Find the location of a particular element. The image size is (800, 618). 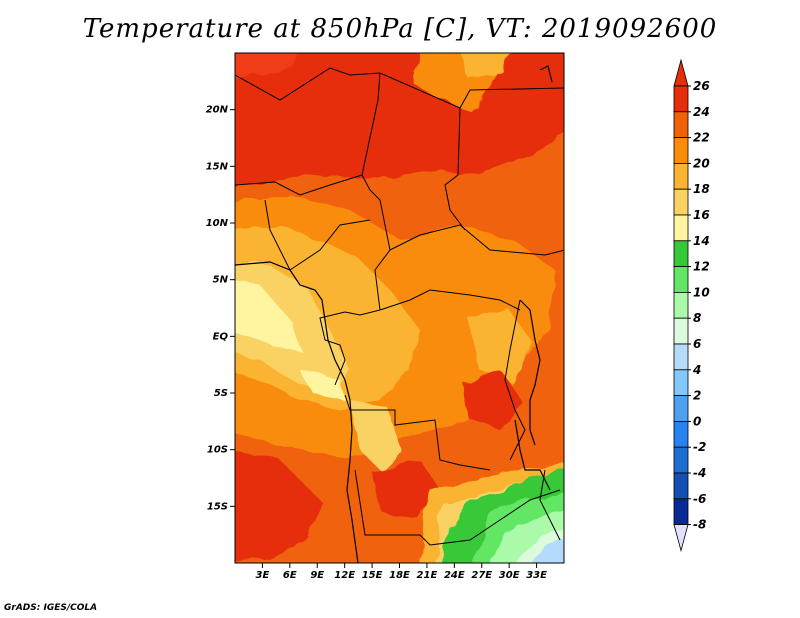

border-nigeria-cameroon is located at coordinates (317, 235).